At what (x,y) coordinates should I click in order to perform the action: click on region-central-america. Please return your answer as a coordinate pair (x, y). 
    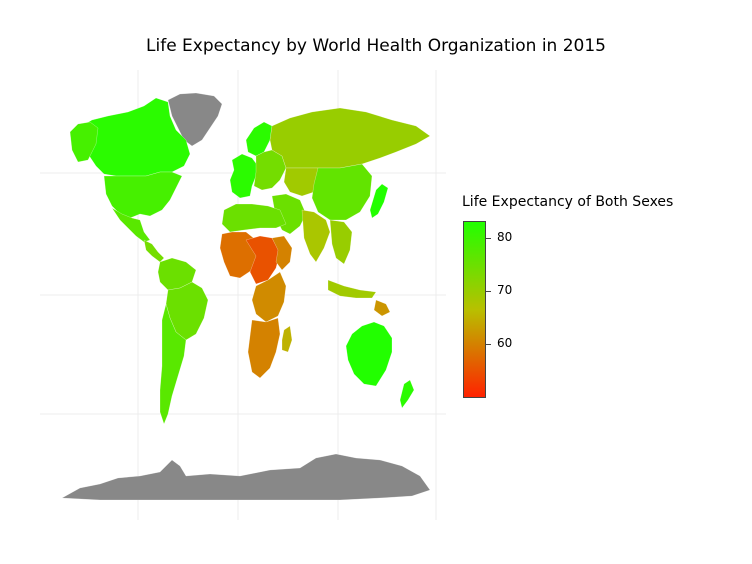
    Looking at the image, I should click on (154, 251).